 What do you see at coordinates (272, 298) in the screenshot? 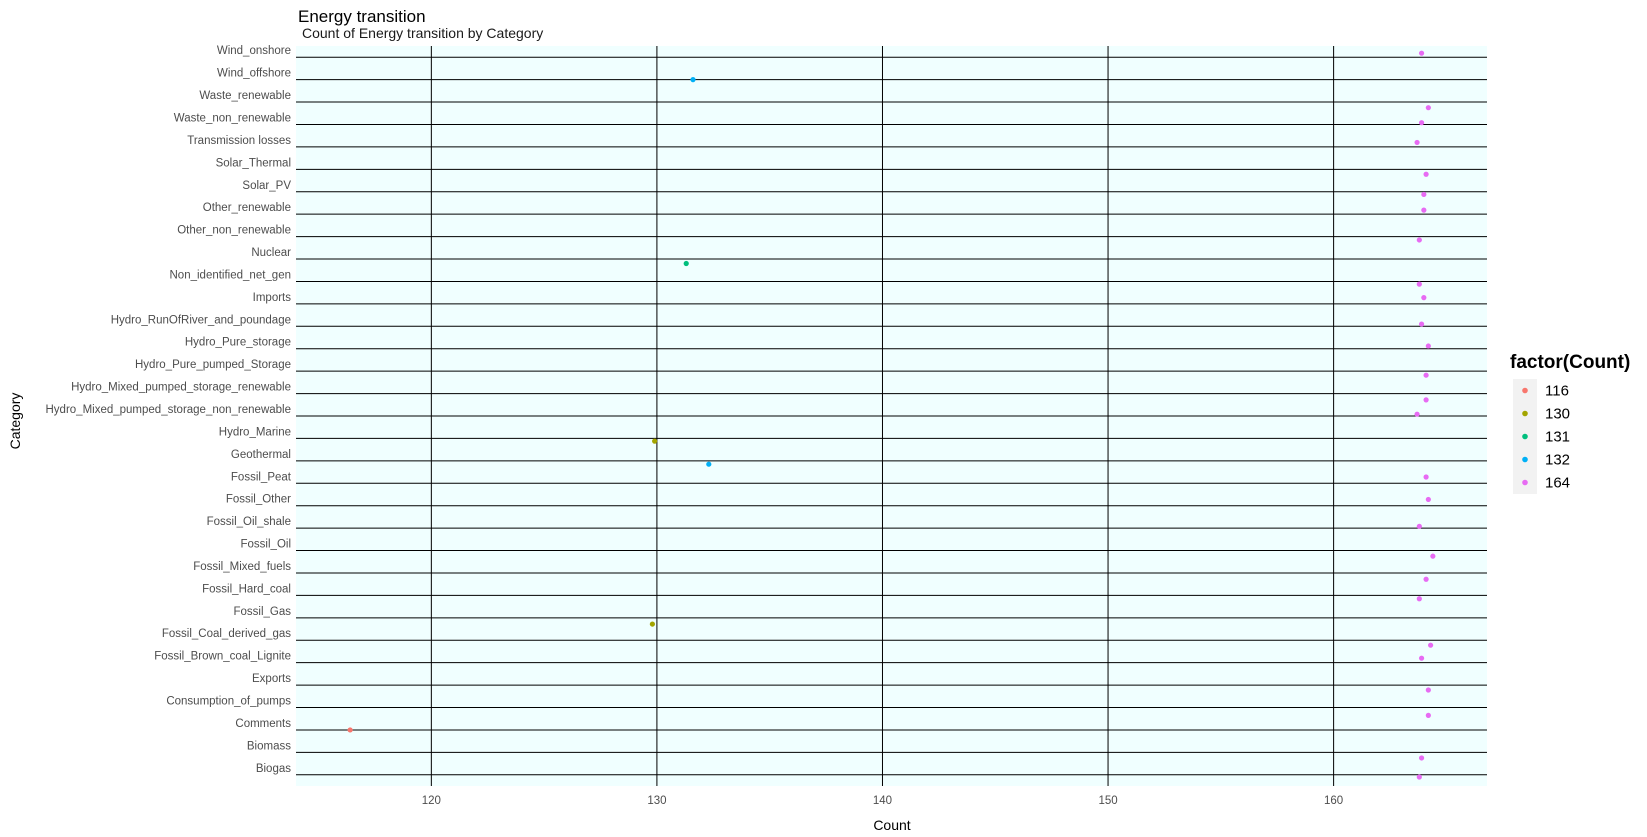
I see `y-tick-label: Imports` at bounding box center [272, 298].